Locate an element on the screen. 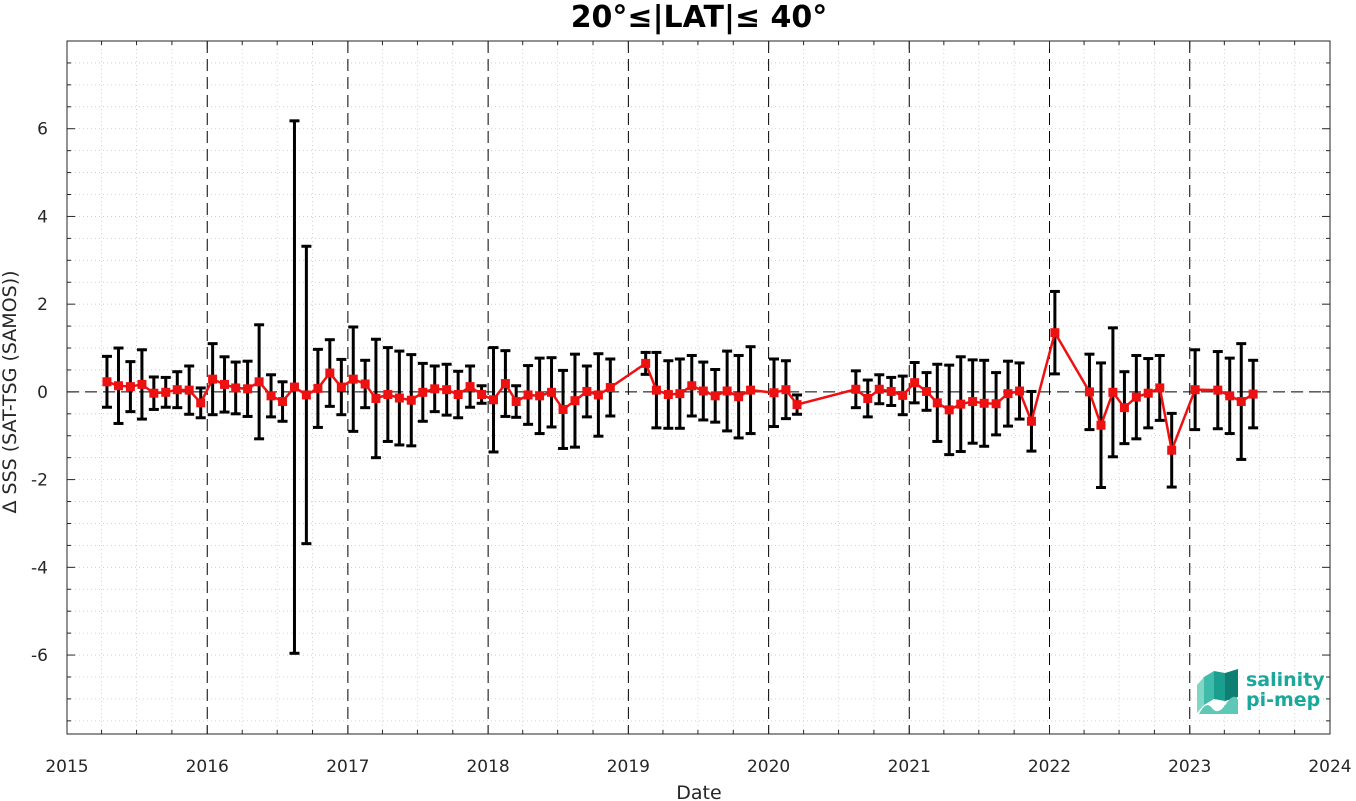 The width and height of the screenshot is (1356, 801). x-tick-label: 2020 is located at coordinates (768, 767).